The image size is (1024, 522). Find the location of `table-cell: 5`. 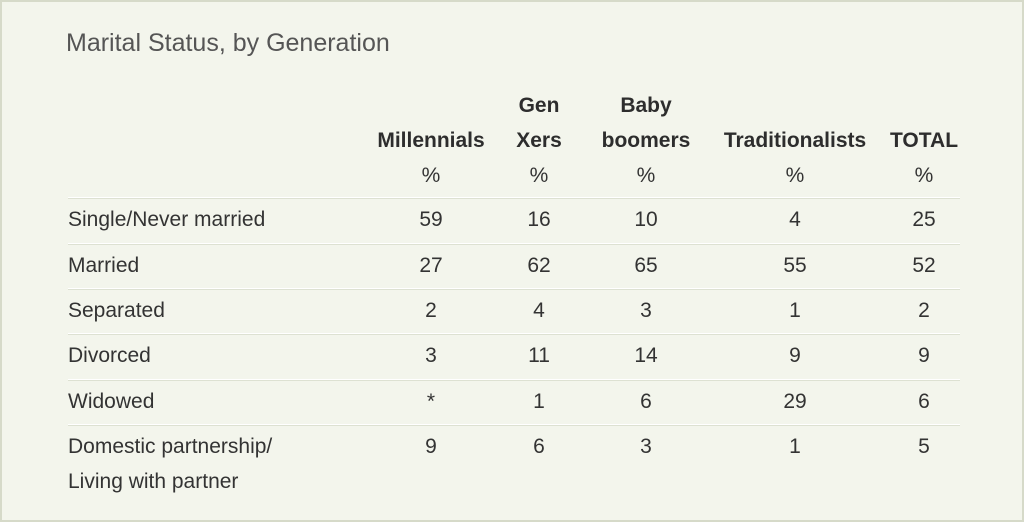

table-cell: 5 is located at coordinates (924, 446).